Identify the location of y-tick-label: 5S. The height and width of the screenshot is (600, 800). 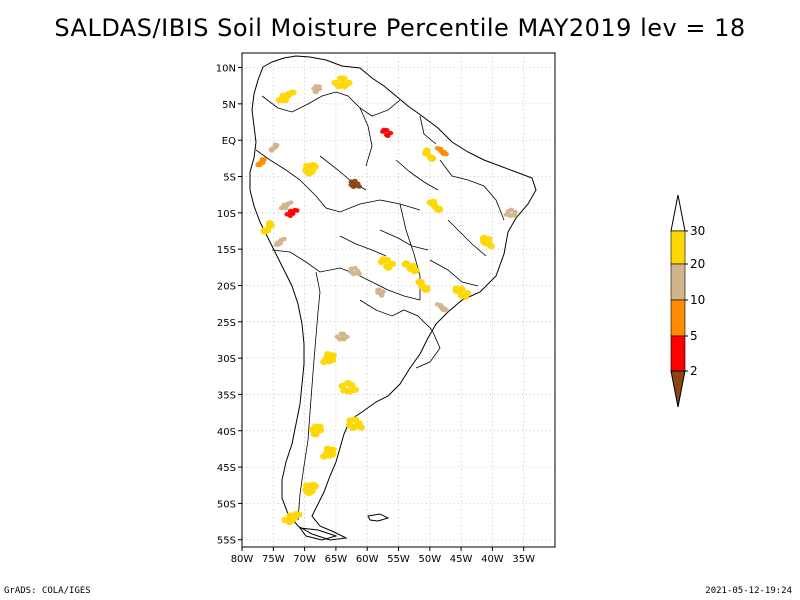
(229, 178).